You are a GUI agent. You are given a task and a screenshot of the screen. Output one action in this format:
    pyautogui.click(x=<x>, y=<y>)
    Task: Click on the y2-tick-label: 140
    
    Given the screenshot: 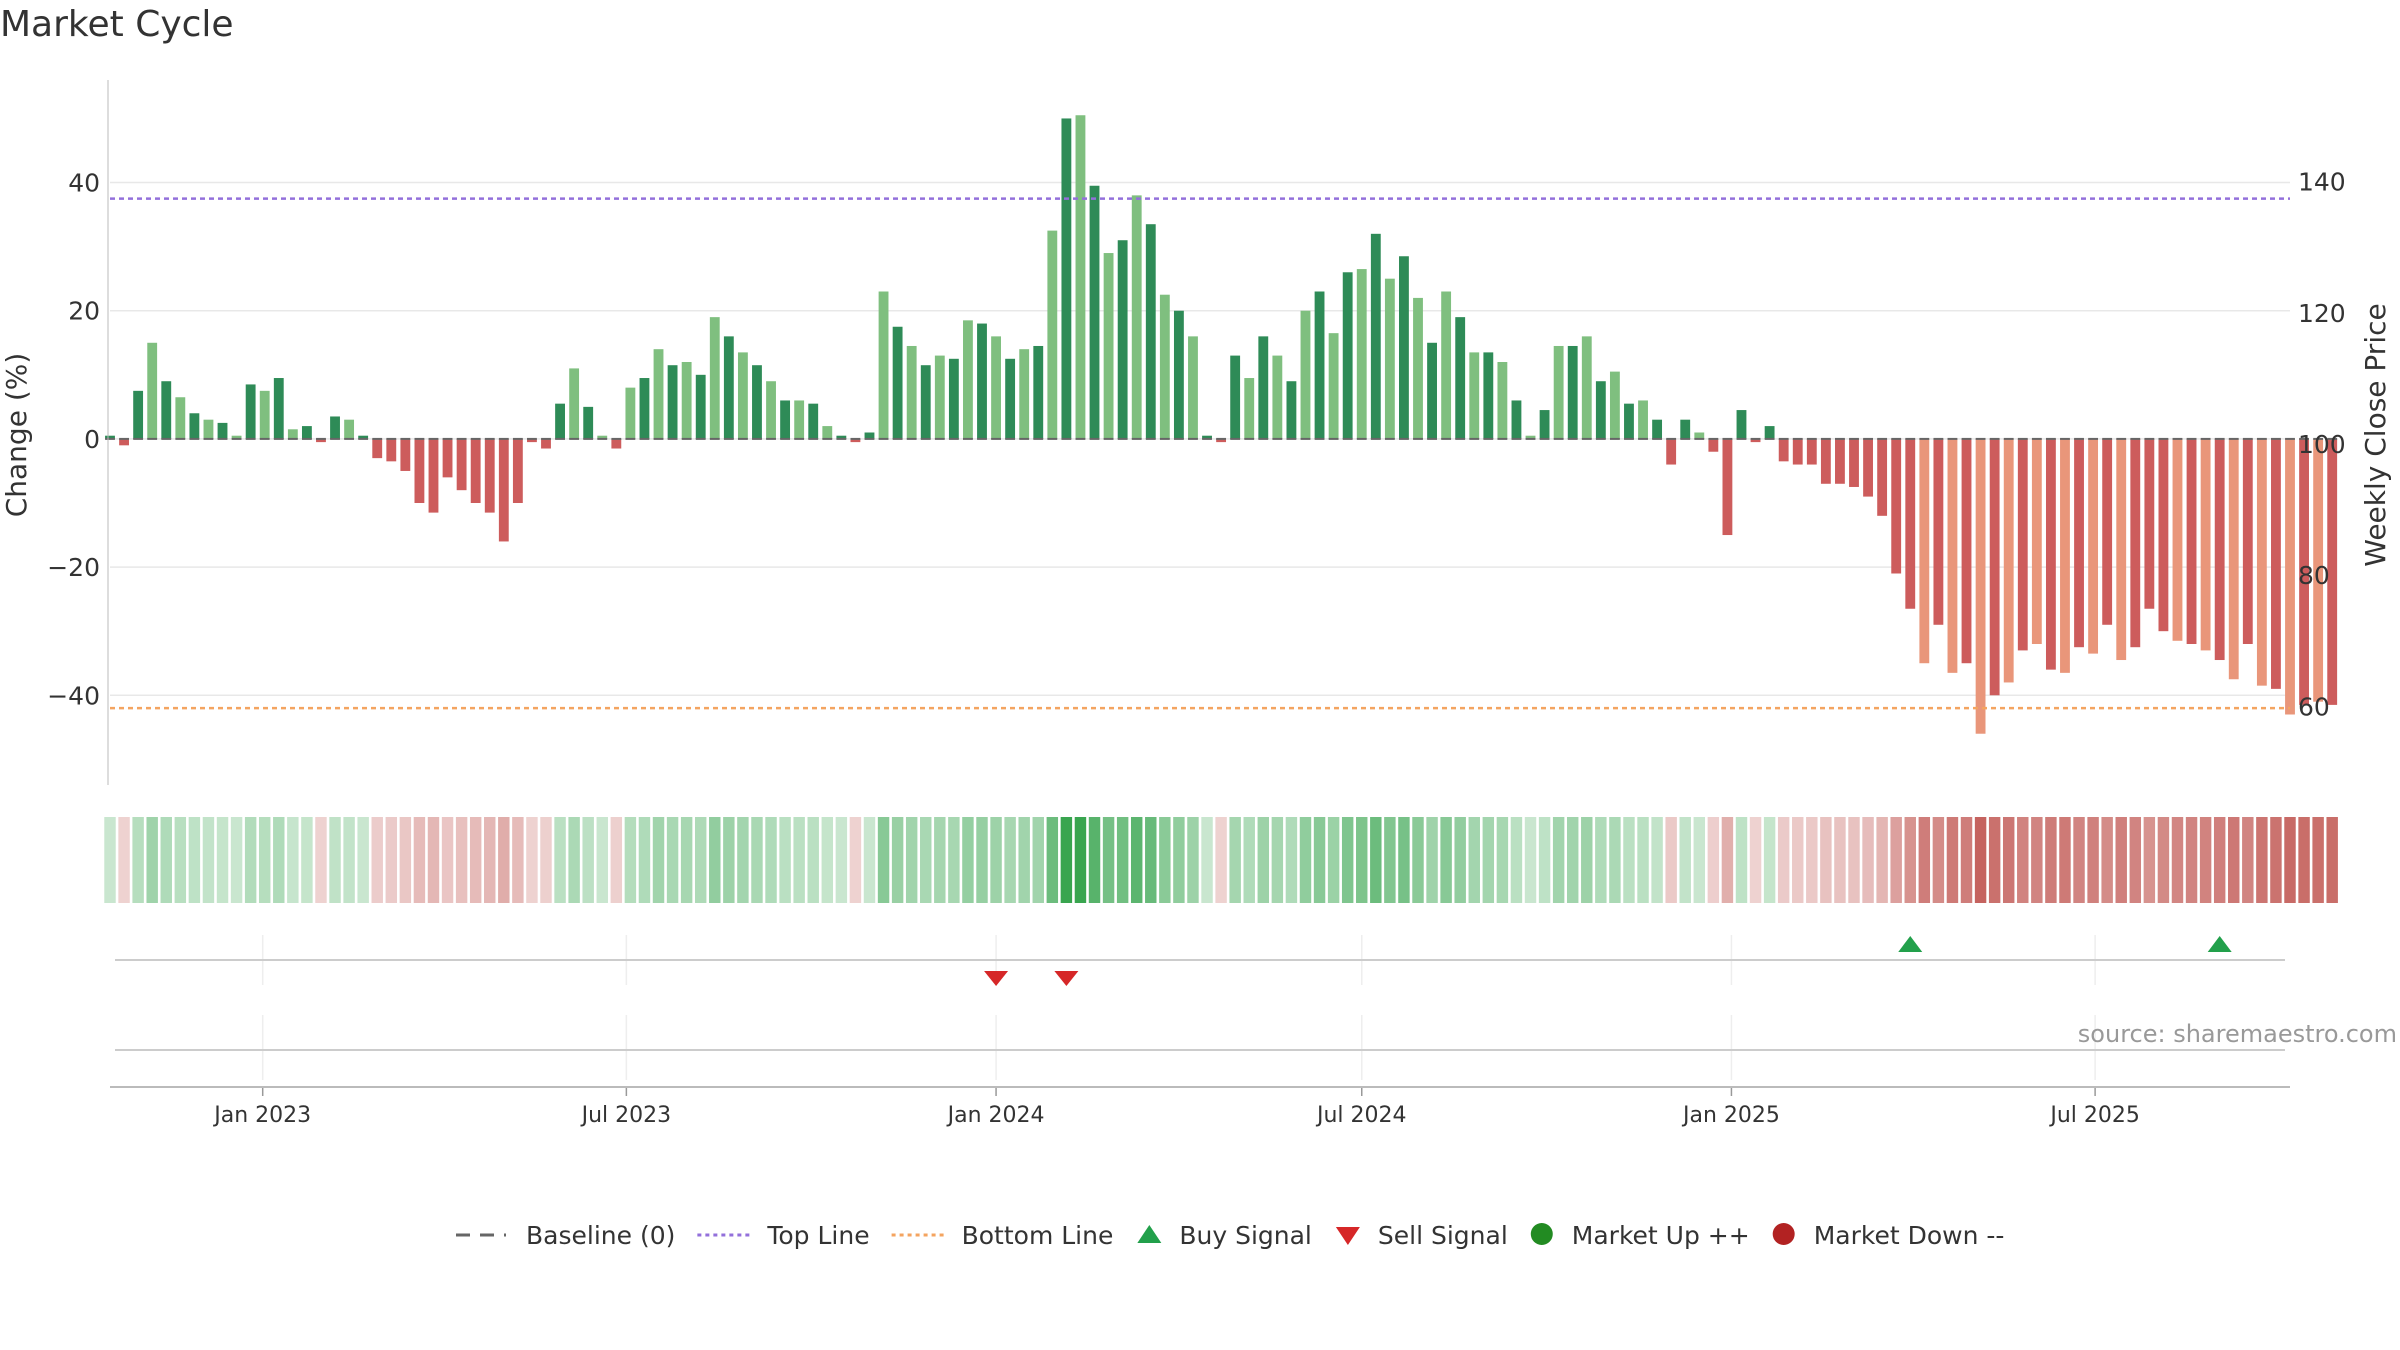 What is the action you would take?
    pyautogui.click(x=2322, y=182)
    